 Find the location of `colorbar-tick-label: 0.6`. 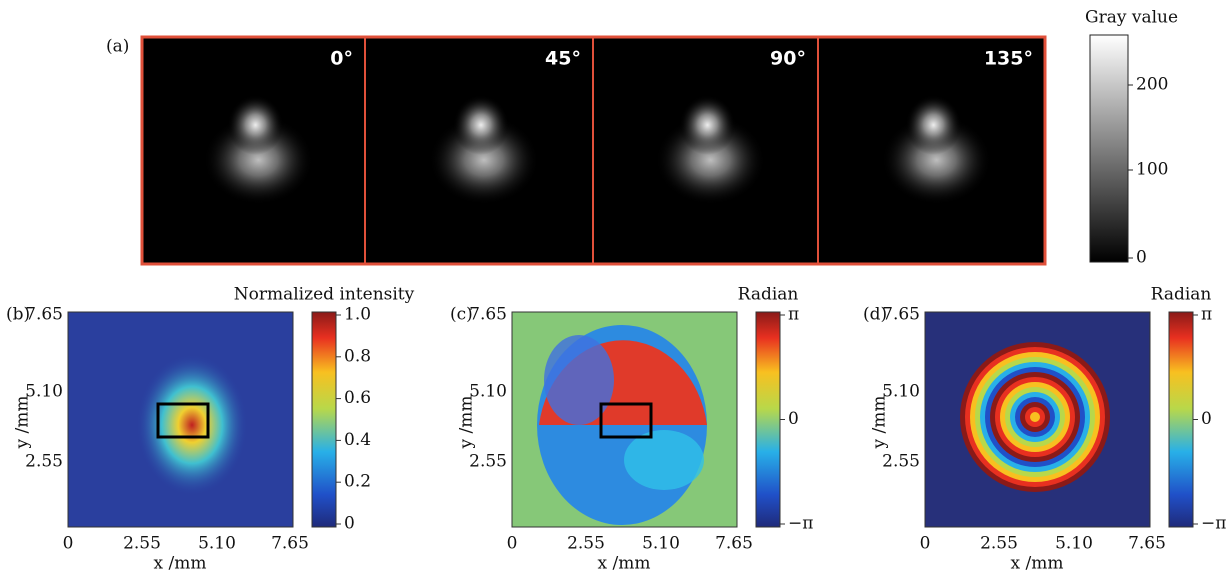

colorbar-tick-label: 0.6 is located at coordinates (357, 398).